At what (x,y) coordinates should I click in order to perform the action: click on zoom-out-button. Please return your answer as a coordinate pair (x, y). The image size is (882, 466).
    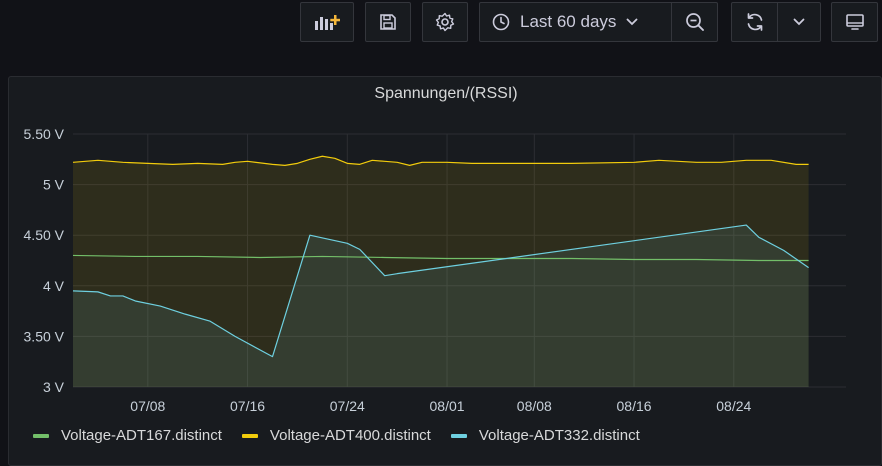
    Looking at the image, I should click on (694, 22).